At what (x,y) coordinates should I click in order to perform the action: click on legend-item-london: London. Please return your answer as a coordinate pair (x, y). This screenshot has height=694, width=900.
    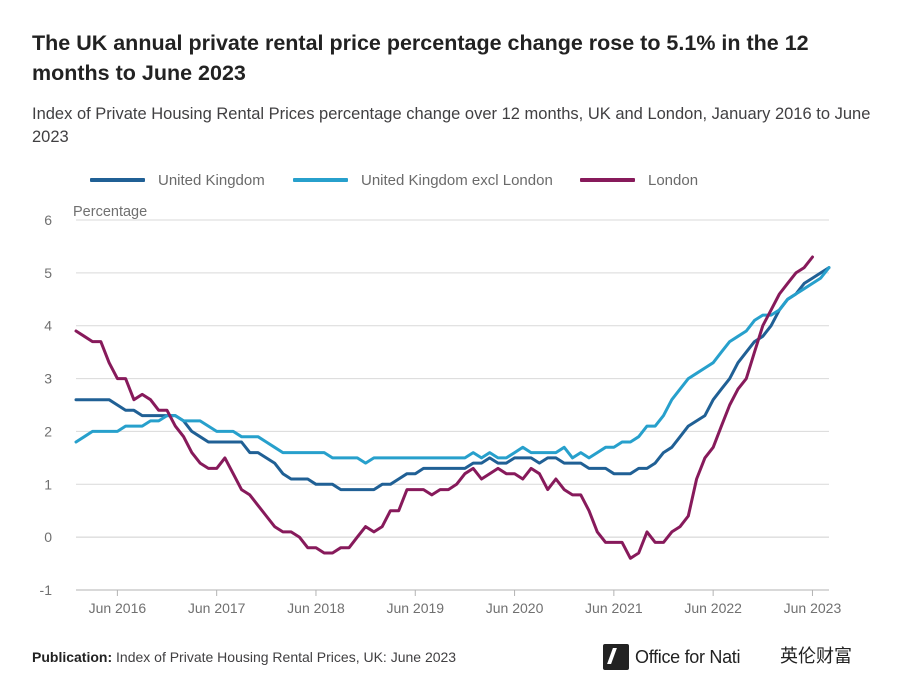
    Looking at the image, I should click on (639, 180).